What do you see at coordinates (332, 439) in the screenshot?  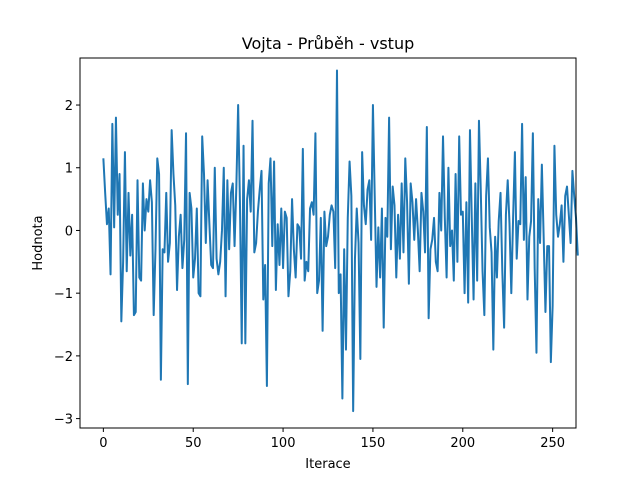 I see `x-axis: 0 50 100 150 200 250` at bounding box center [332, 439].